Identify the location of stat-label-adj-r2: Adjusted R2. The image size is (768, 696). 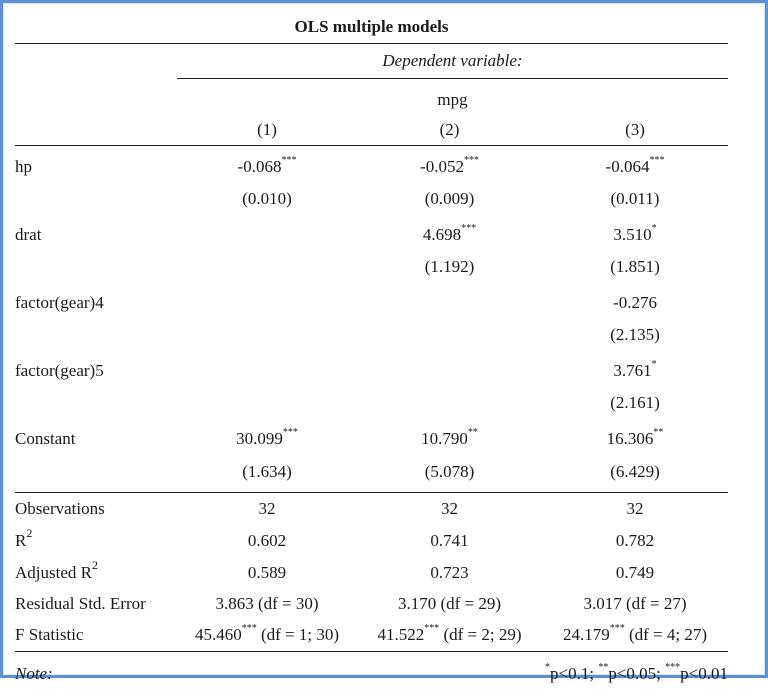
(96, 572).